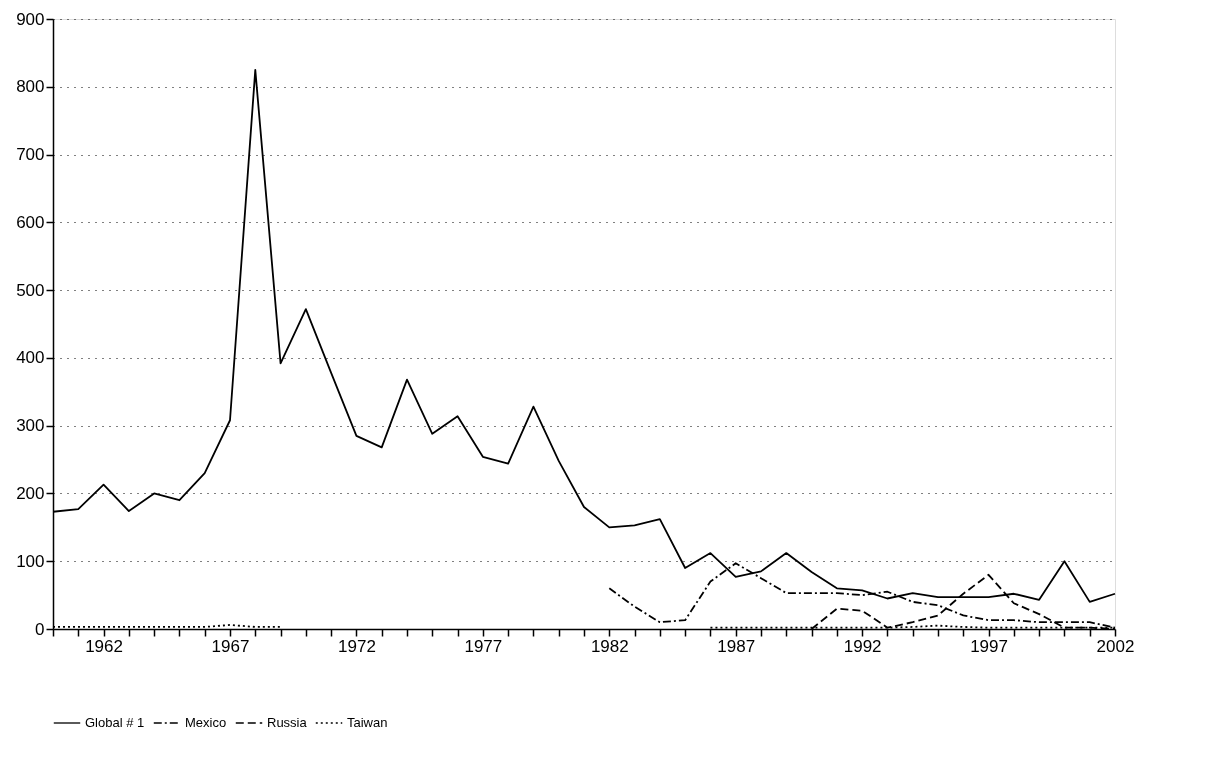  What do you see at coordinates (30, 87) in the screenshot?
I see `y-tick-label: 800` at bounding box center [30, 87].